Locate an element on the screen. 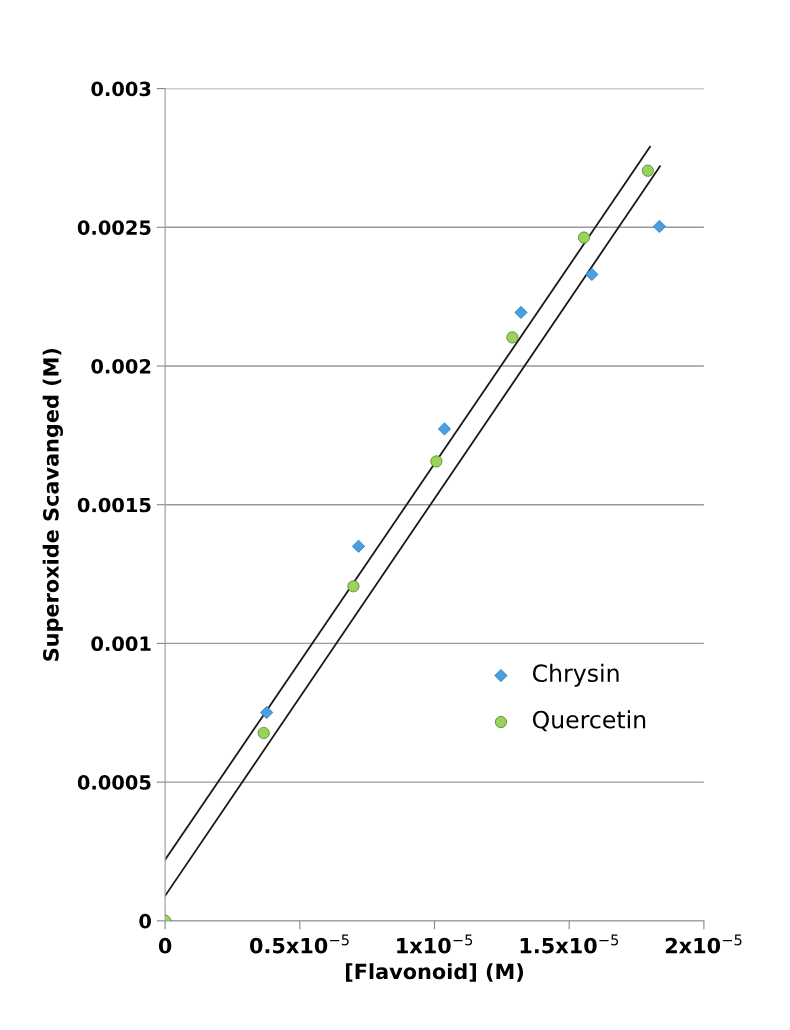 The height and width of the screenshot is (1030, 790). y-tick-label: 0 is located at coordinates (145, 921).